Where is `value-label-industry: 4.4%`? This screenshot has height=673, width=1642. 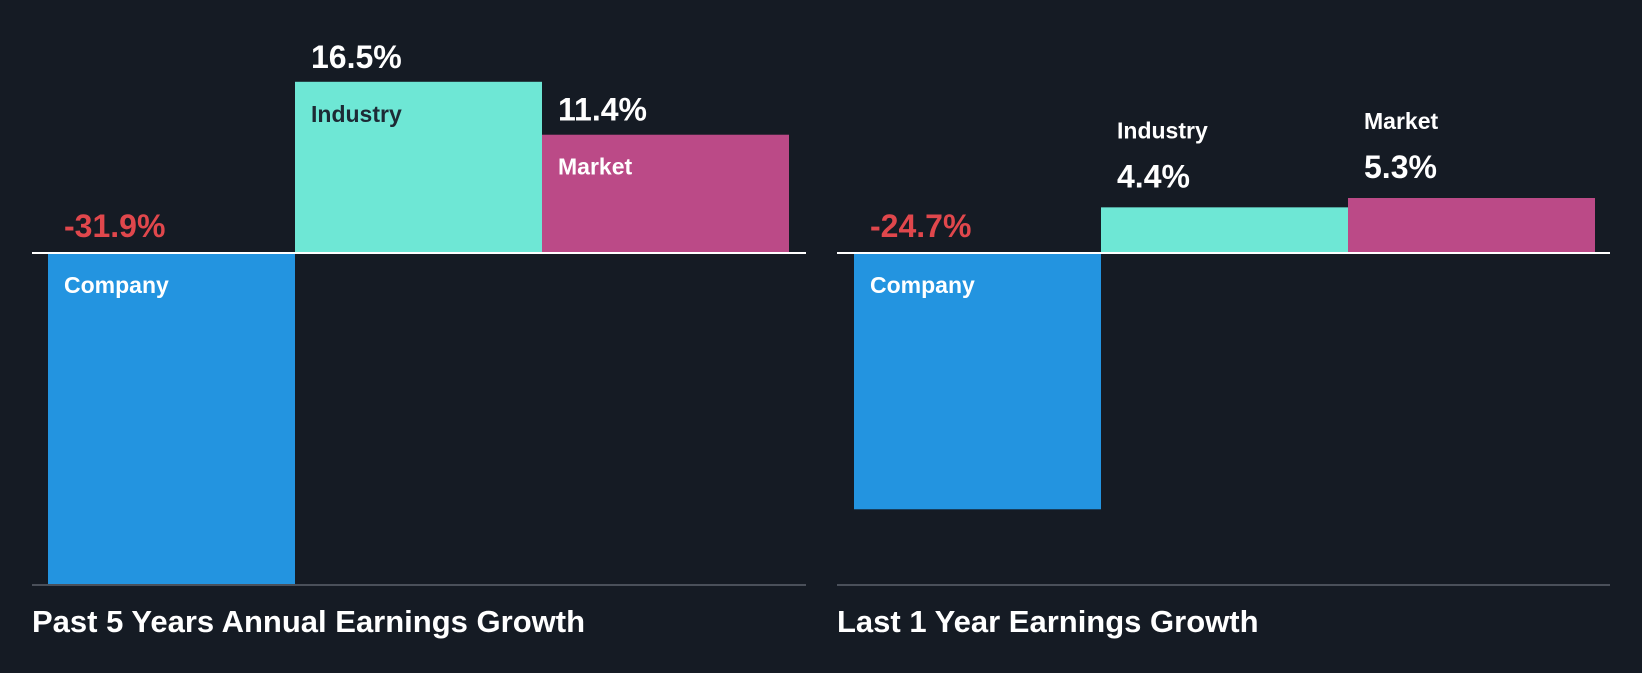
value-label-industry: 4.4% is located at coordinates (1153, 176).